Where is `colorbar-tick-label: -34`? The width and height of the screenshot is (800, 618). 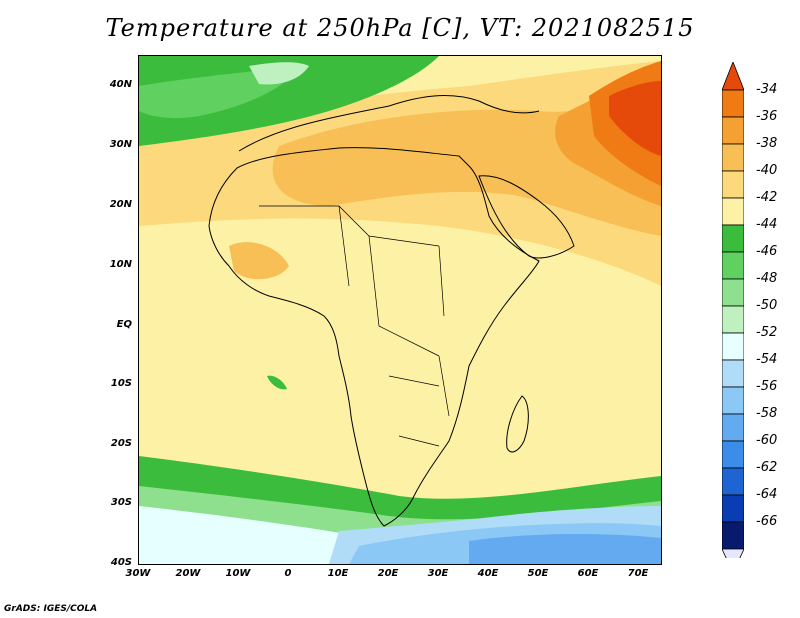 colorbar-tick-label: -34 is located at coordinates (767, 89).